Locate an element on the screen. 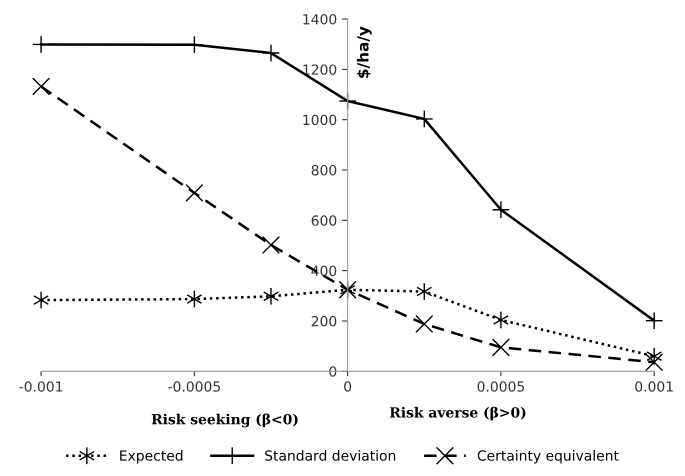 This screenshot has height=476, width=685. y-tick-label: 800 is located at coordinates (324, 170).